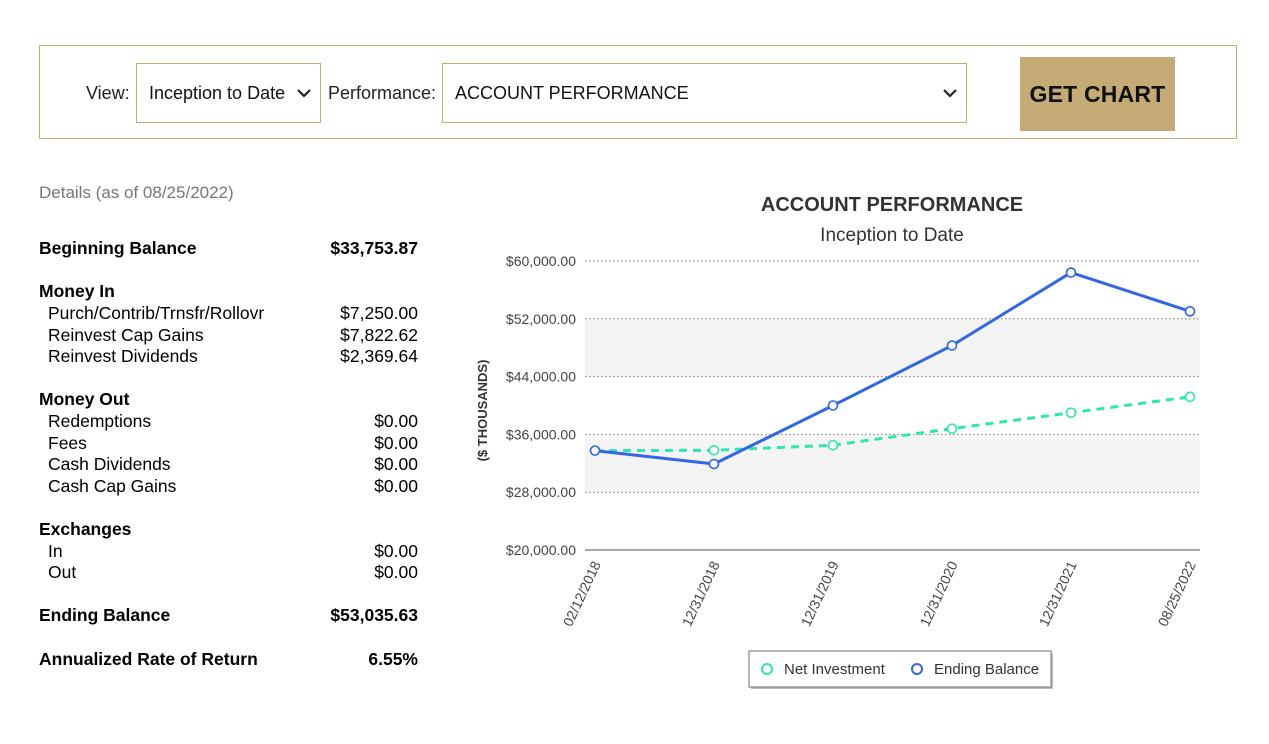  What do you see at coordinates (228, 551) in the screenshot?
I see `detail-row: In $0.00` at bounding box center [228, 551].